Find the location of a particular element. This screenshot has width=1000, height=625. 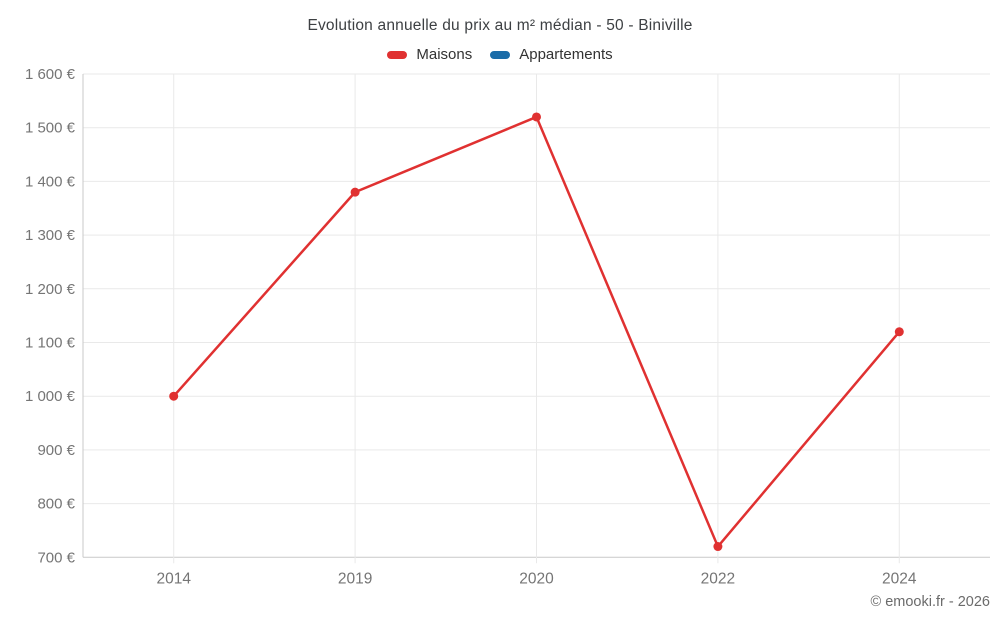

y-tick-label: 1 600 € is located at coordinates (50, 74).